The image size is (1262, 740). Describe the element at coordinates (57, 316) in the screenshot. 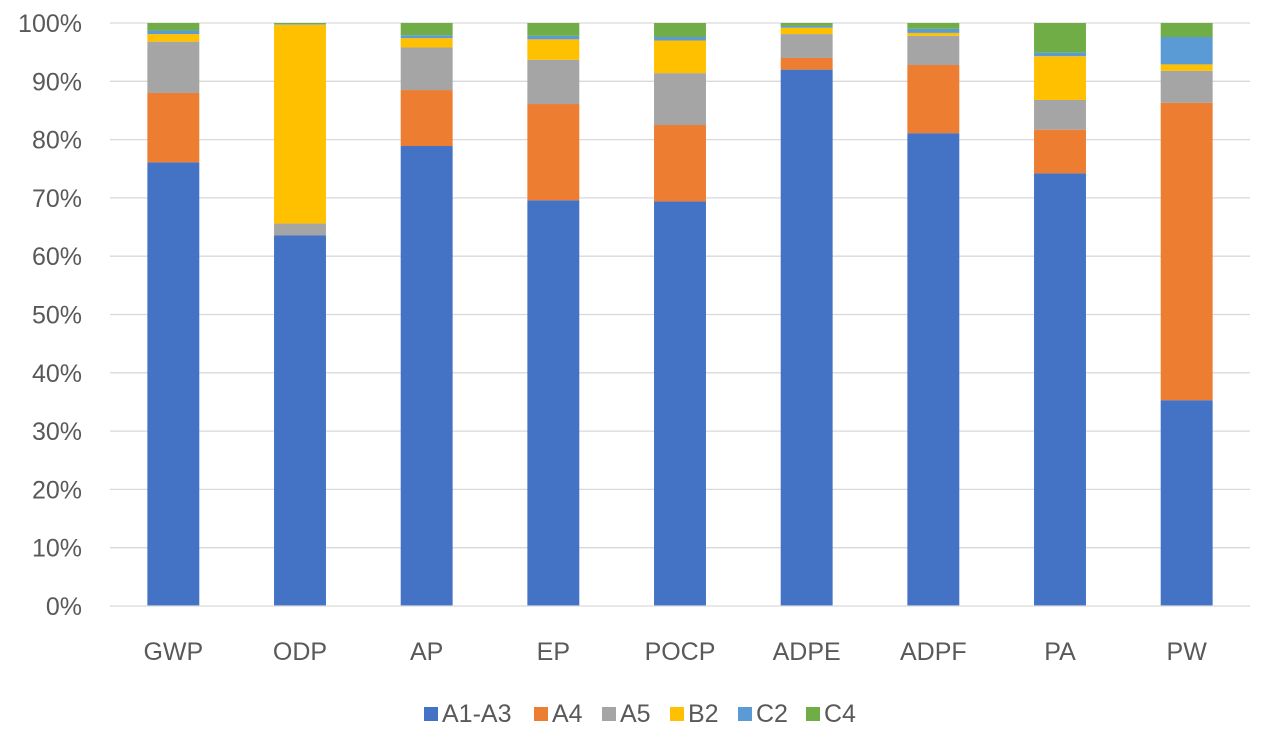

I see `y-tick-label: 50%` at that location.